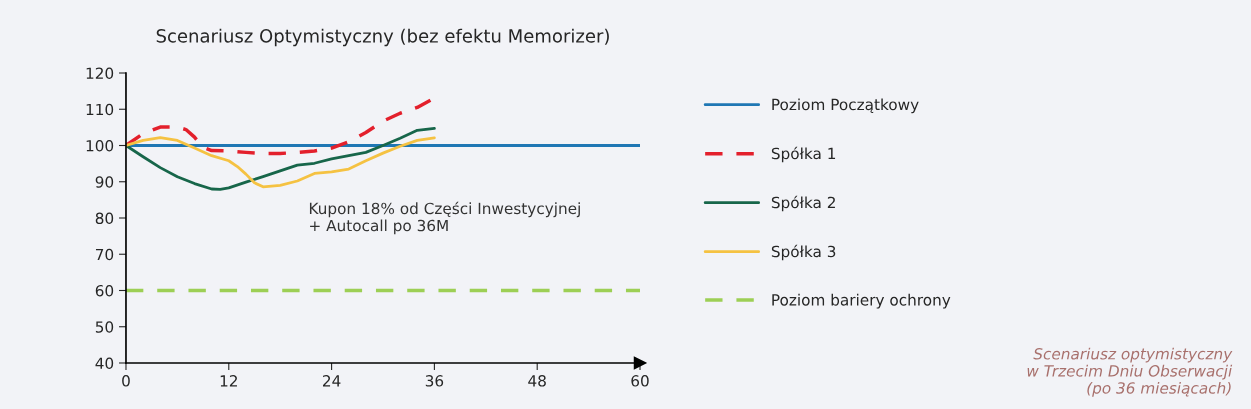 This screenshot has height=409, width=1251. Describe the element at coordinates (126, 381) in the screenshot. I see `x-tick-label: 0` at that location.